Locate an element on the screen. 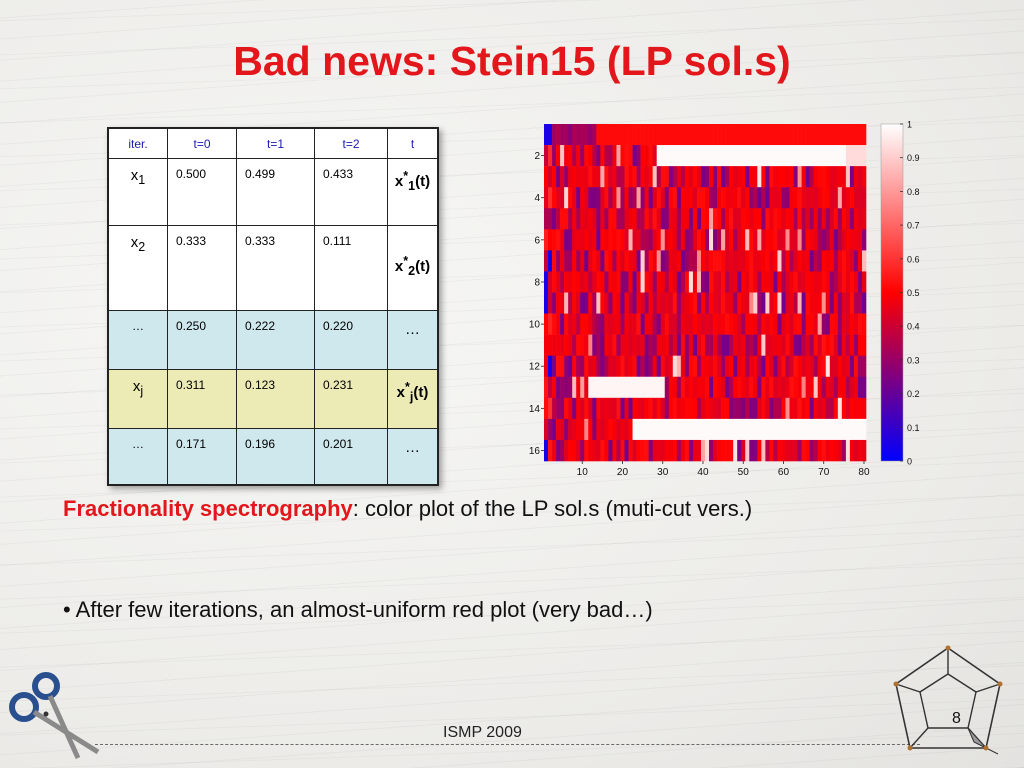 The height and width of the screenshot is (768, 1024). y-tick-label: 8 is located at coordinates (537, 282).